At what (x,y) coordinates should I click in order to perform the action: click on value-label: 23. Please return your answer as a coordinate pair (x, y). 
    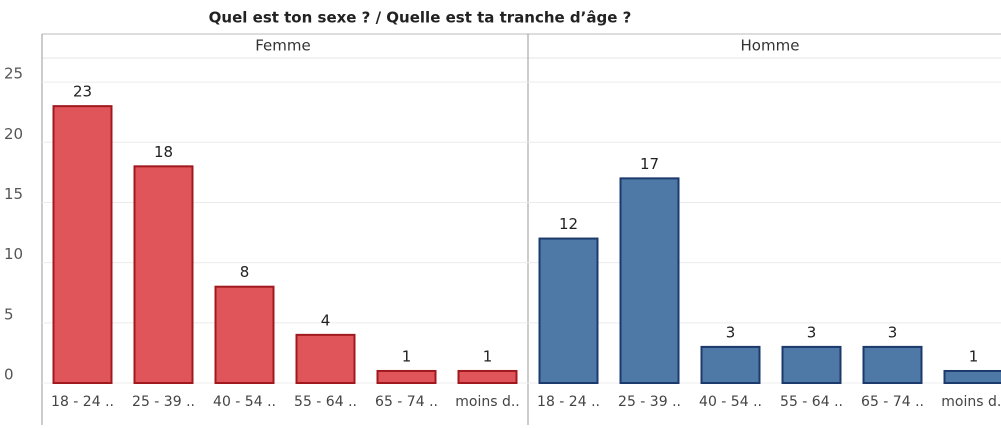
    Looking at the image, I should click on (82, 92).